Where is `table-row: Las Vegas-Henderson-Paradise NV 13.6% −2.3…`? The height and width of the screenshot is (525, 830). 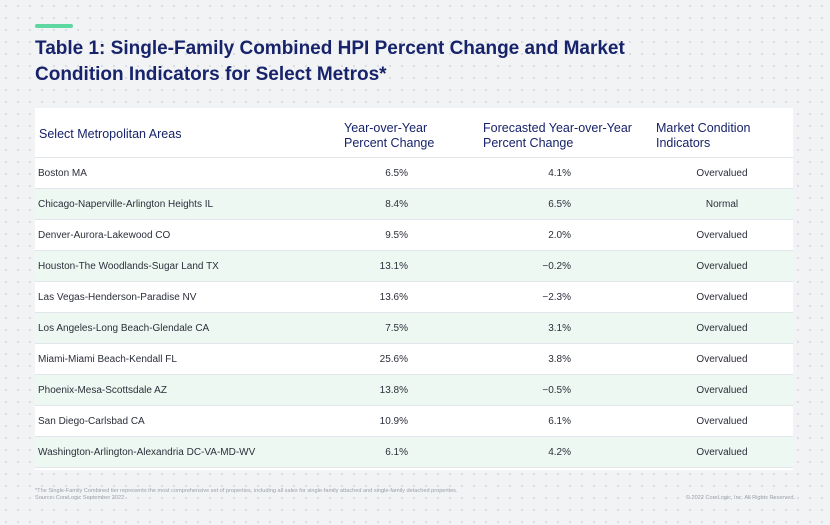
table-row: Las Vegas-Henderson-Paradise NV 13.6% −2.3… is located at coordinates (414, 297).